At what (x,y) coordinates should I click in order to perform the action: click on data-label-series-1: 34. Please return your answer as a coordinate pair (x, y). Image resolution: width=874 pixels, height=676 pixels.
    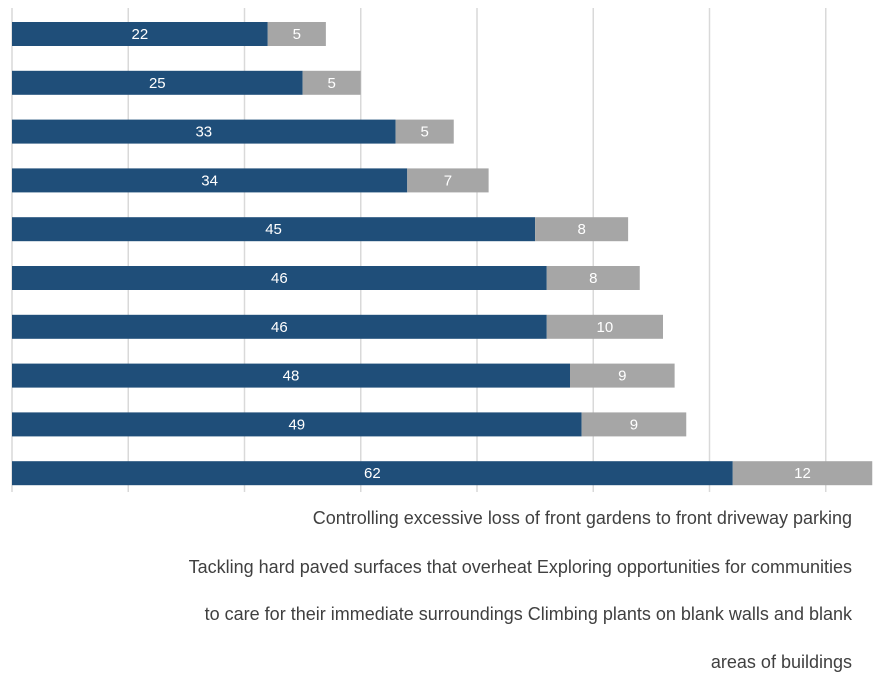
    Looking at the image, I should click on (209, 180).